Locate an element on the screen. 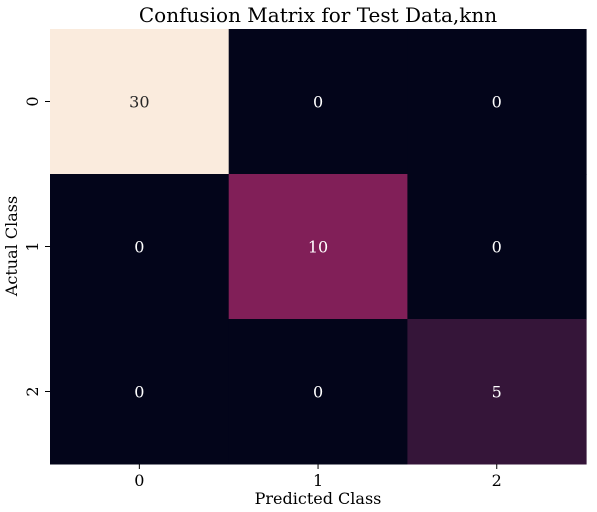 The height and width of the screenshot is (512, 597). cell-value-label-1-0: 0 is located at coordinates (139, 247).